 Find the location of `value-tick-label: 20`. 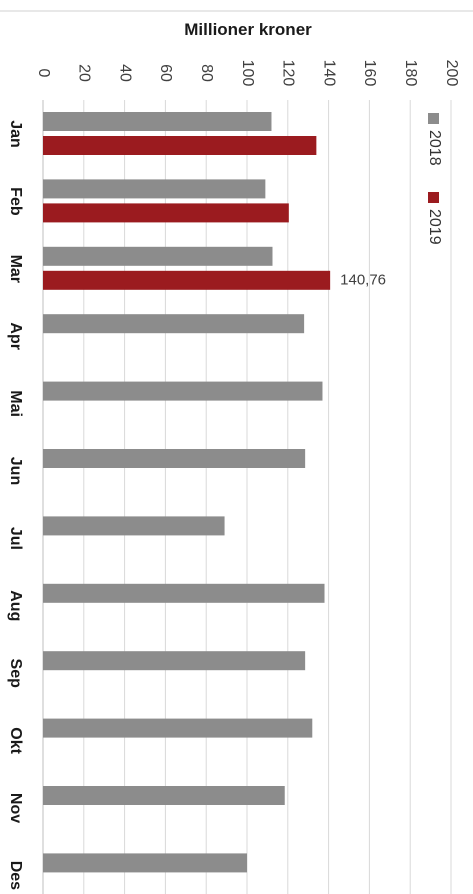

value-tick-label: 20 is located at coordinates (84, 73).